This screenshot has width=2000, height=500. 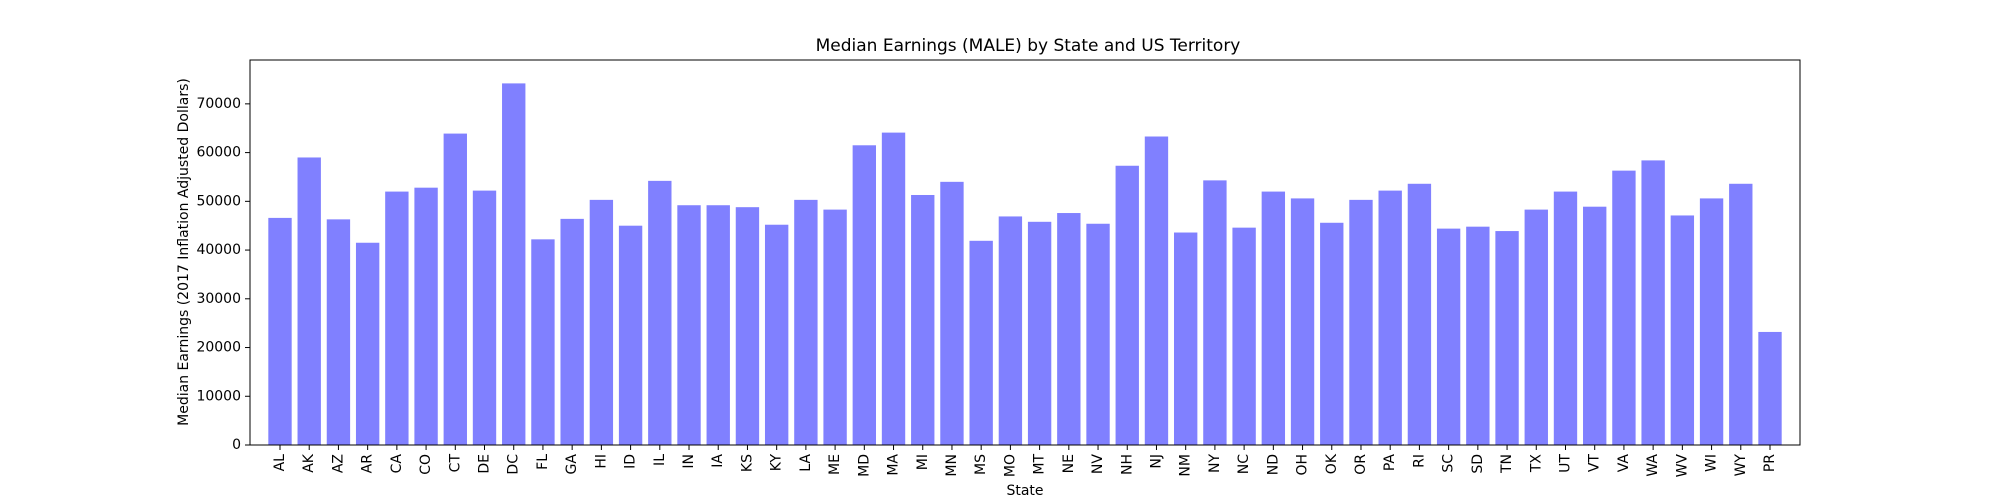 What do you see at coordinates (236, 445) in the screenshot?
I see `y-tick-label: 0` at bounding box center [236, 445].